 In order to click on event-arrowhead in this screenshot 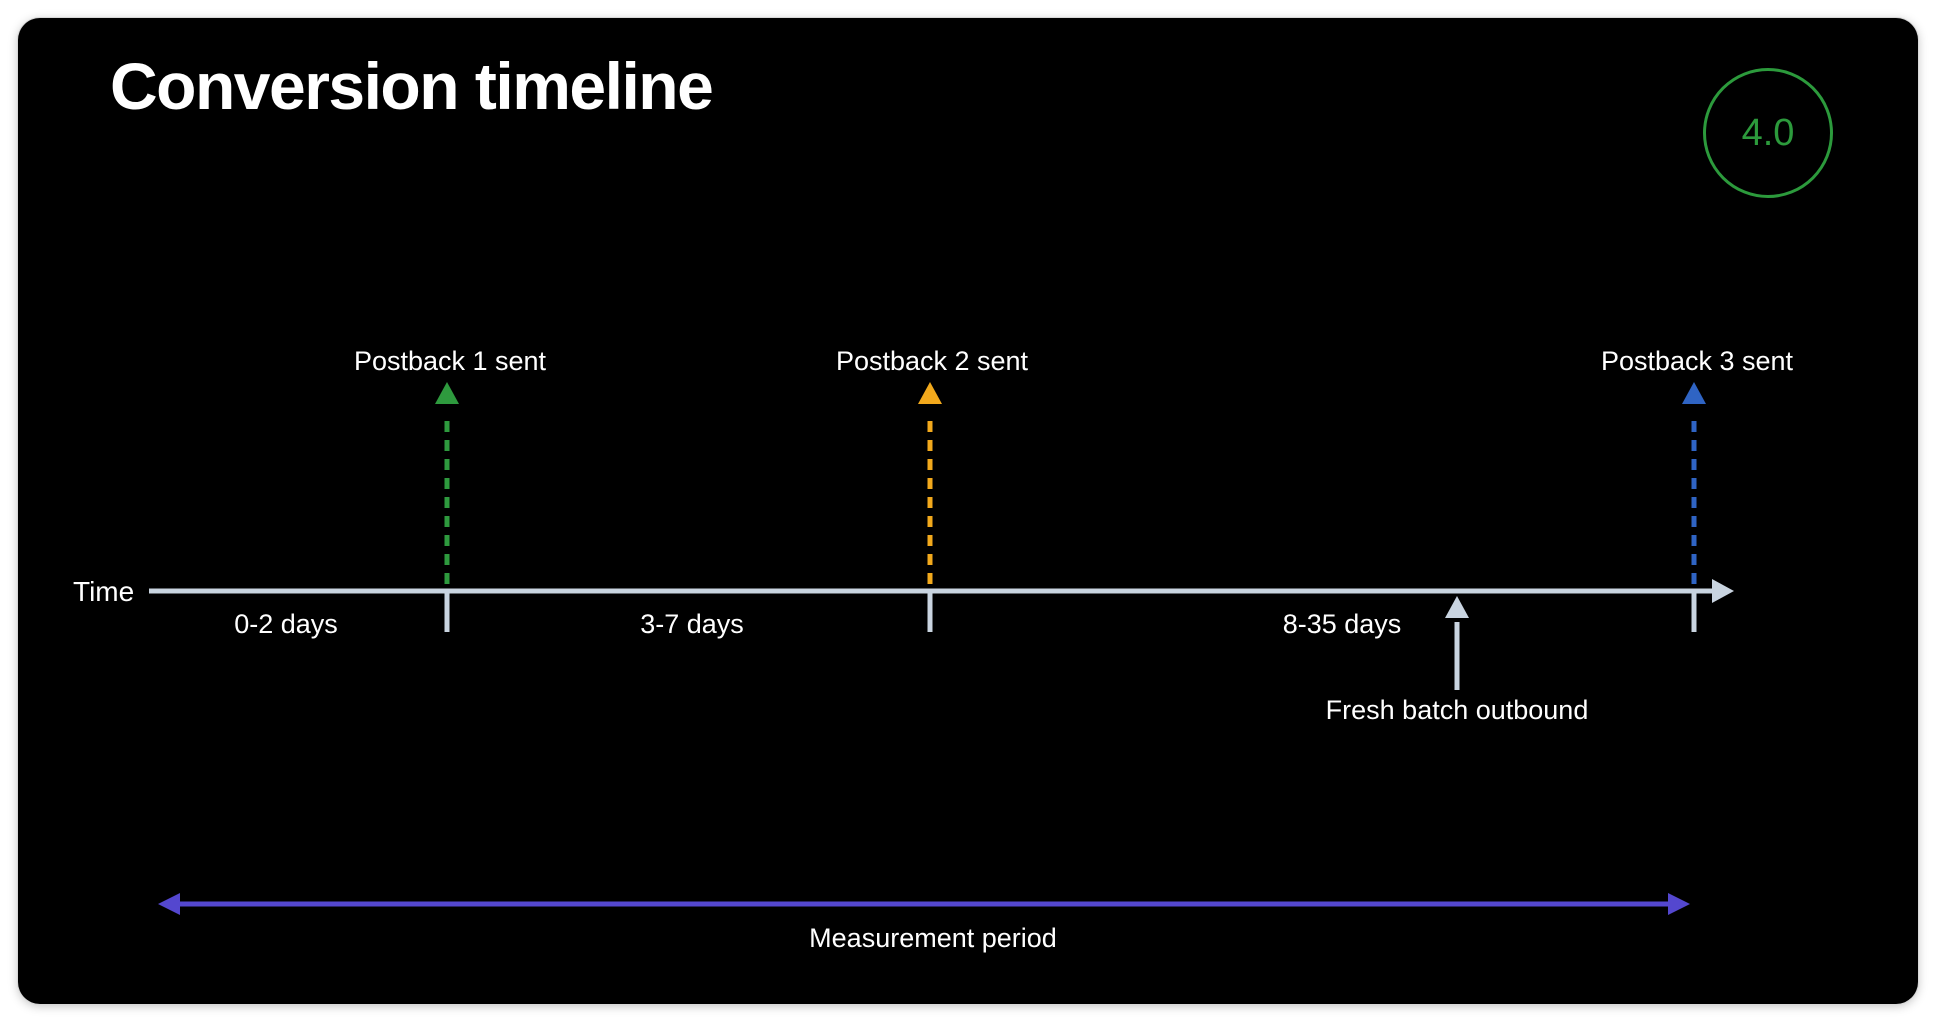, I will do `click(1457, 607)`.